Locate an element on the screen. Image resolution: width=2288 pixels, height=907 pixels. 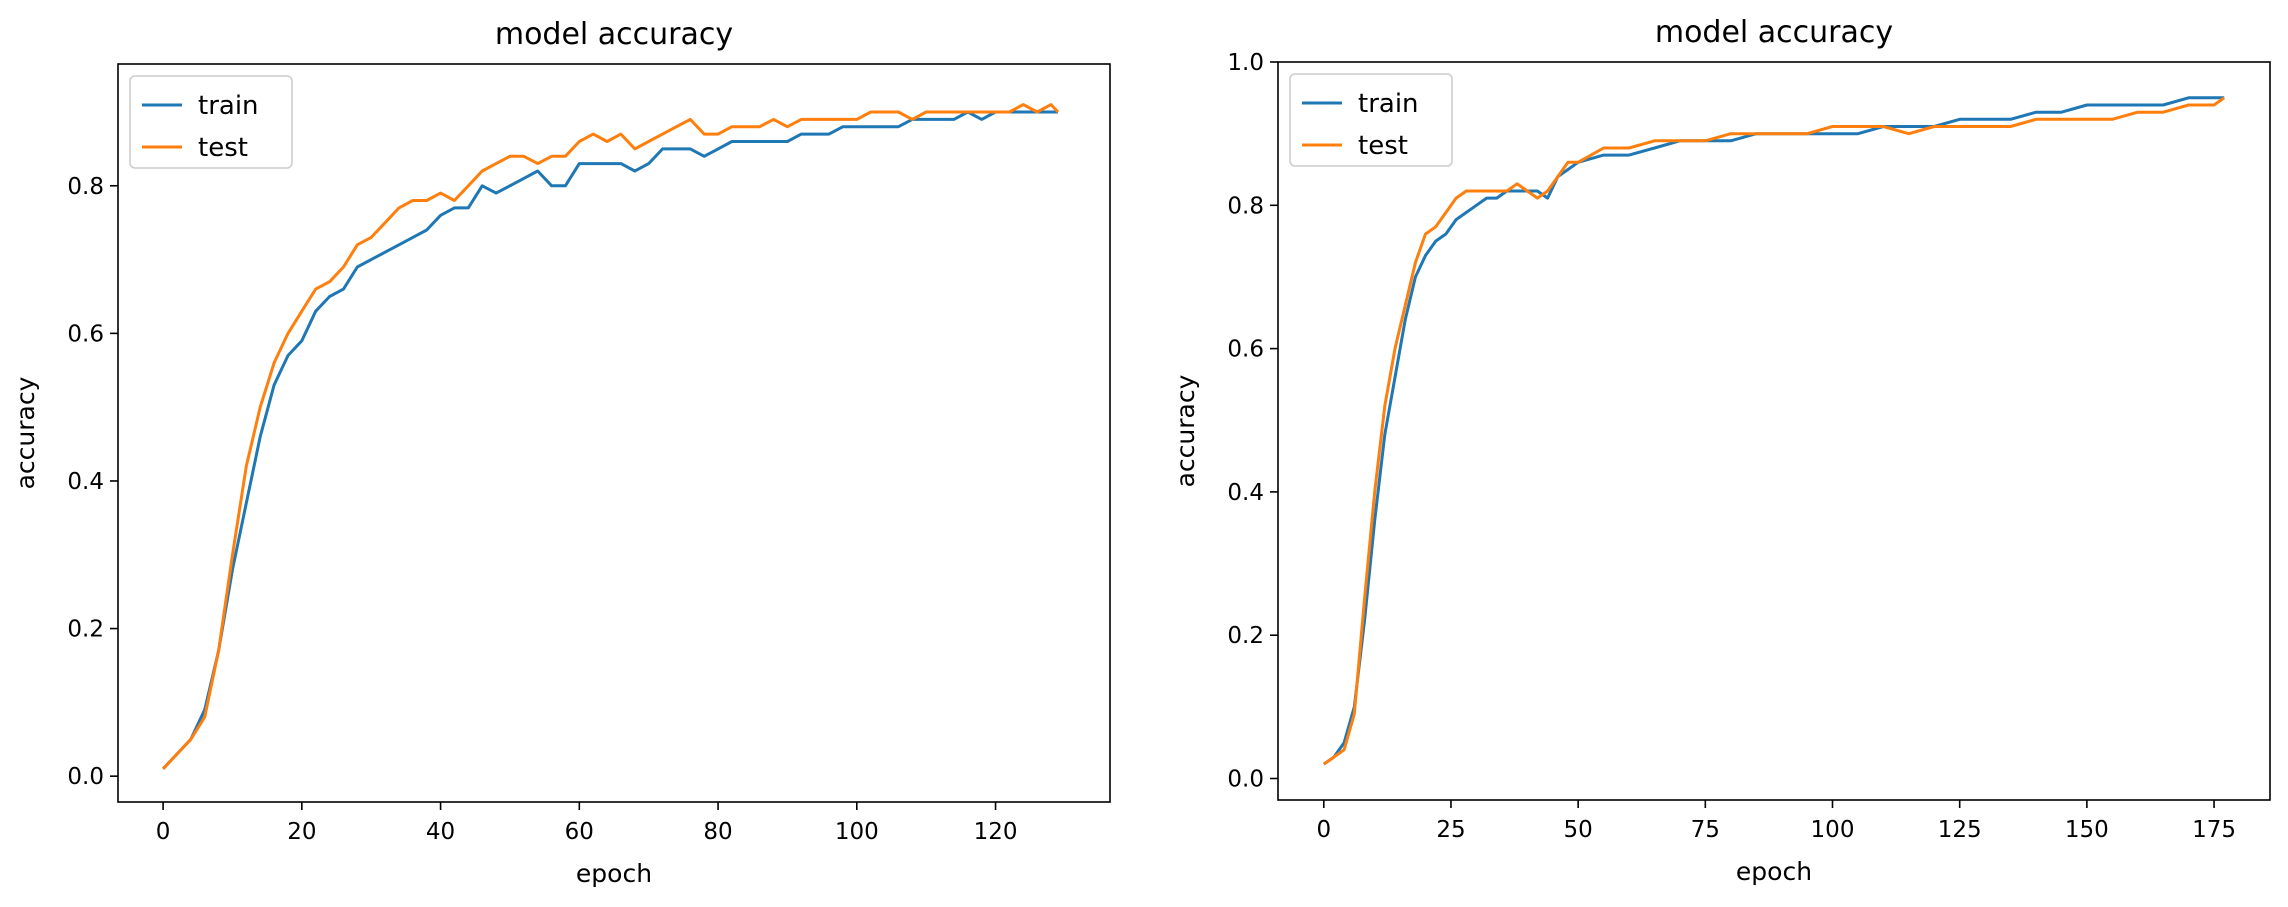
x-tick-label: 175 is located at coordinates (2214, 830).